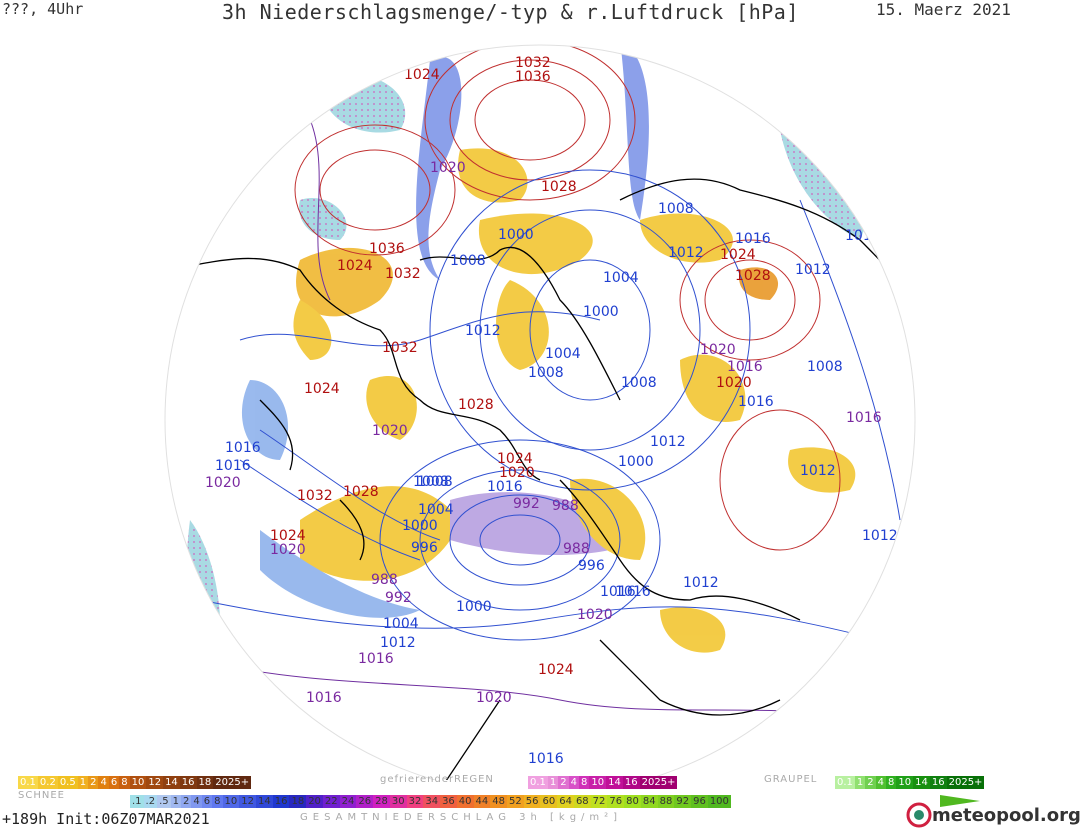 Image resolution: width=1080 pixels, height=833 pixels. What do you see at coordinates (106, 819) in the screenshot?
I see `init-time-label: +189h Init:06Z07MAR2021` at bounding box center [106, 819].